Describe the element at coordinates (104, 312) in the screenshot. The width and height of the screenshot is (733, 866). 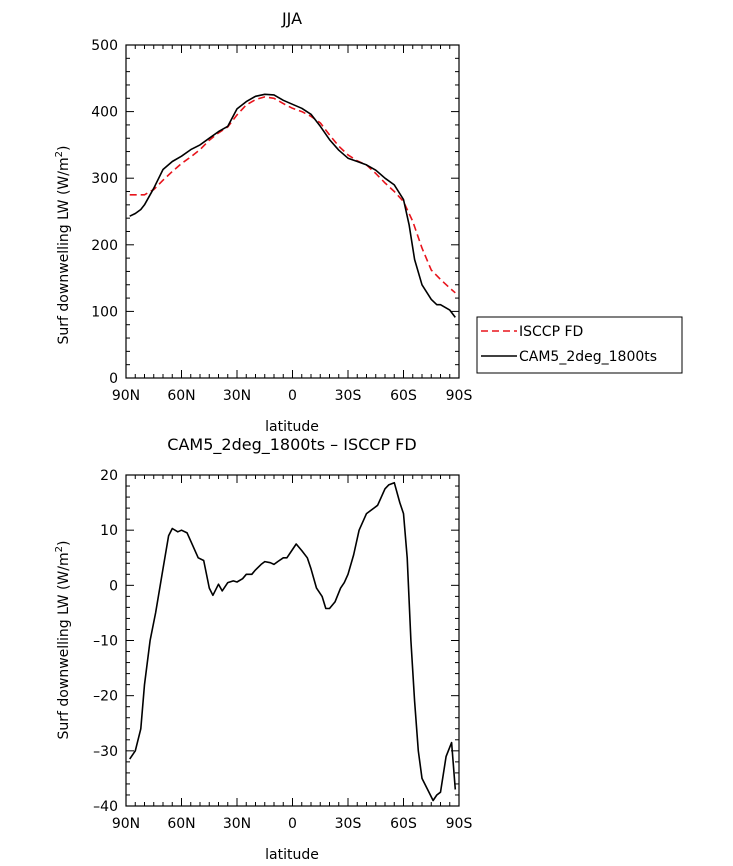
I see `upper-y-tick-label: 100` at that location.